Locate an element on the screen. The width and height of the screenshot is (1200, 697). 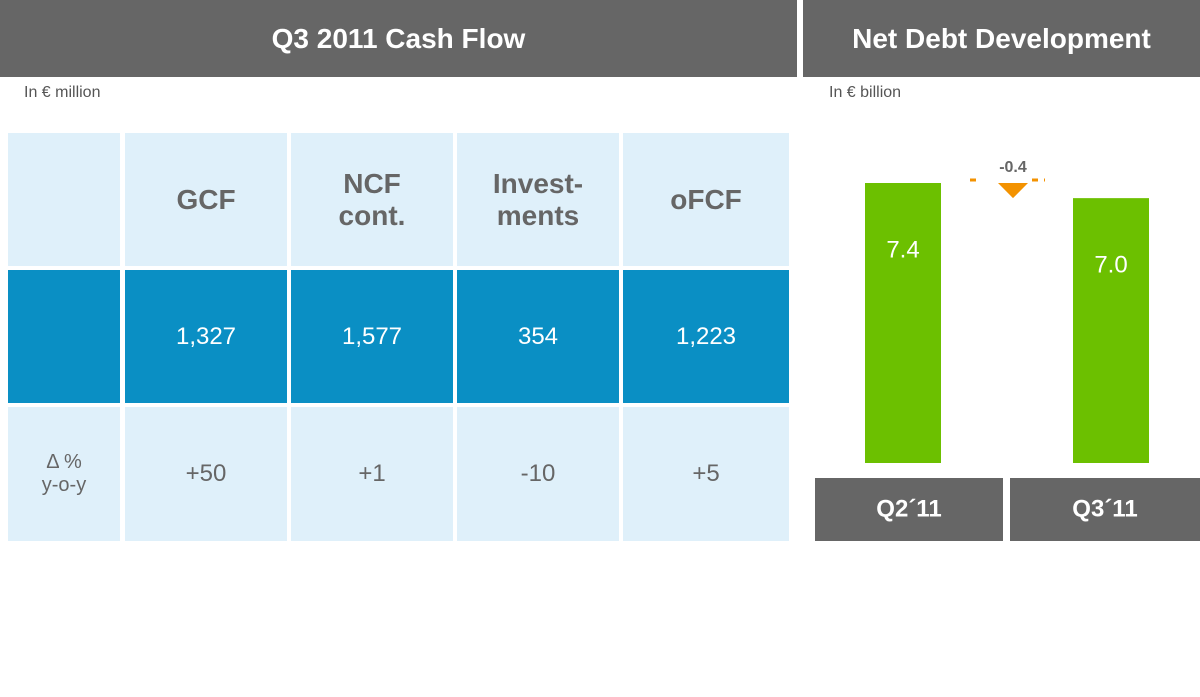
header-cell: oFCF is located at coordinates (706, 199).